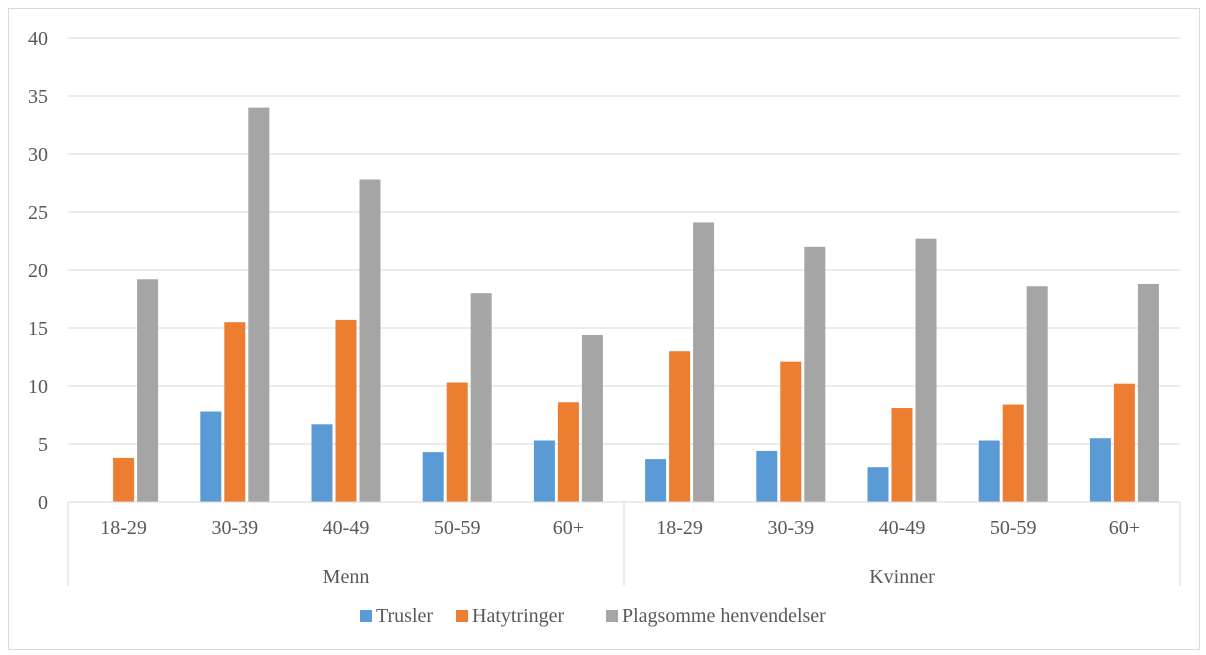  I want to click on axes, so click(624, 544).